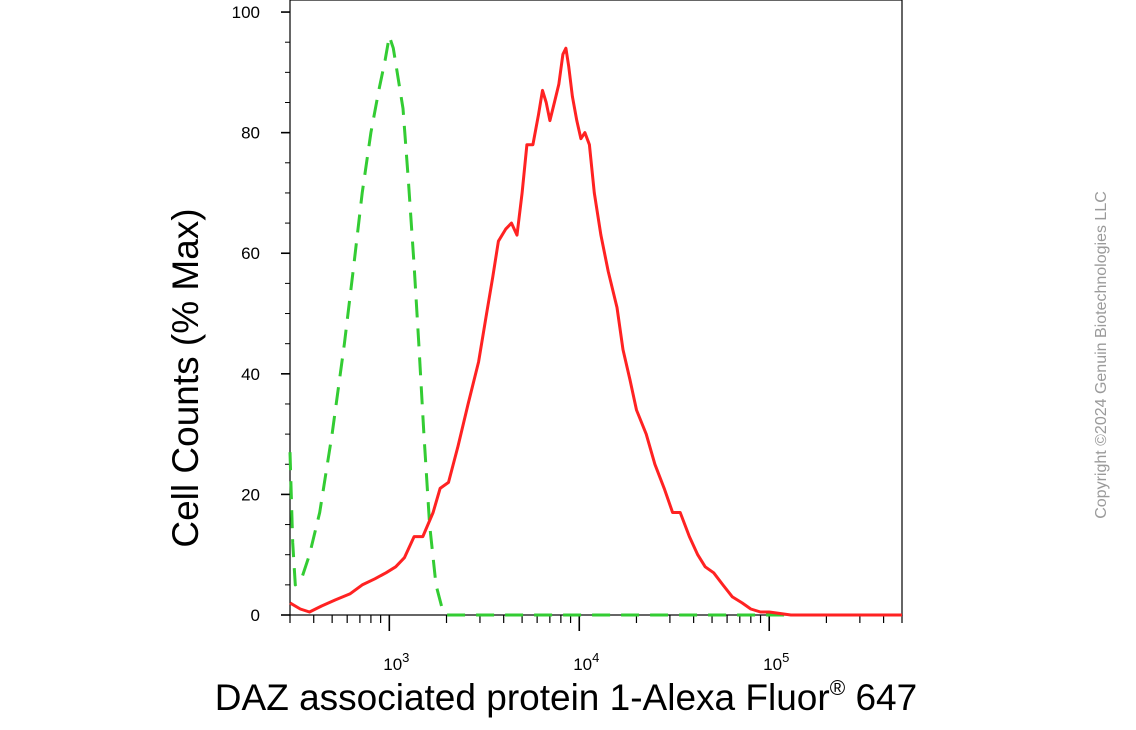  Describe the element at coordinates (776, 662) in the screenshot. I see `x-tick-label: 10⁵` at that location.